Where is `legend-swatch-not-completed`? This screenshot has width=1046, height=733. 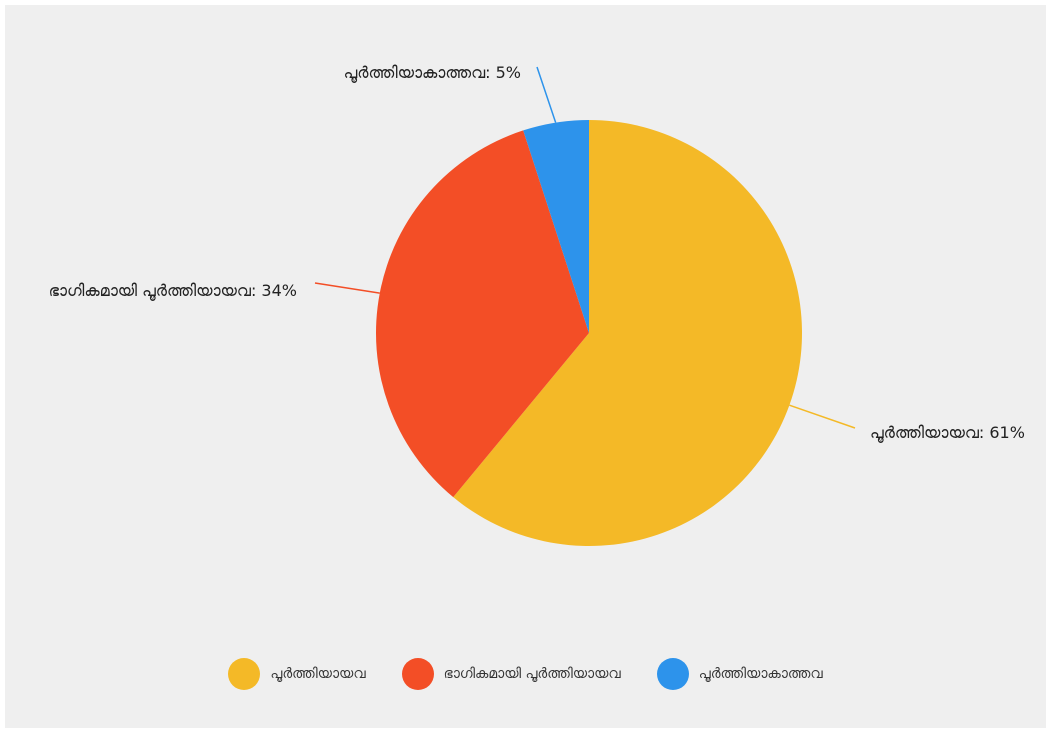 legend-swatch-not-completed is located at coordinates (672, 674).